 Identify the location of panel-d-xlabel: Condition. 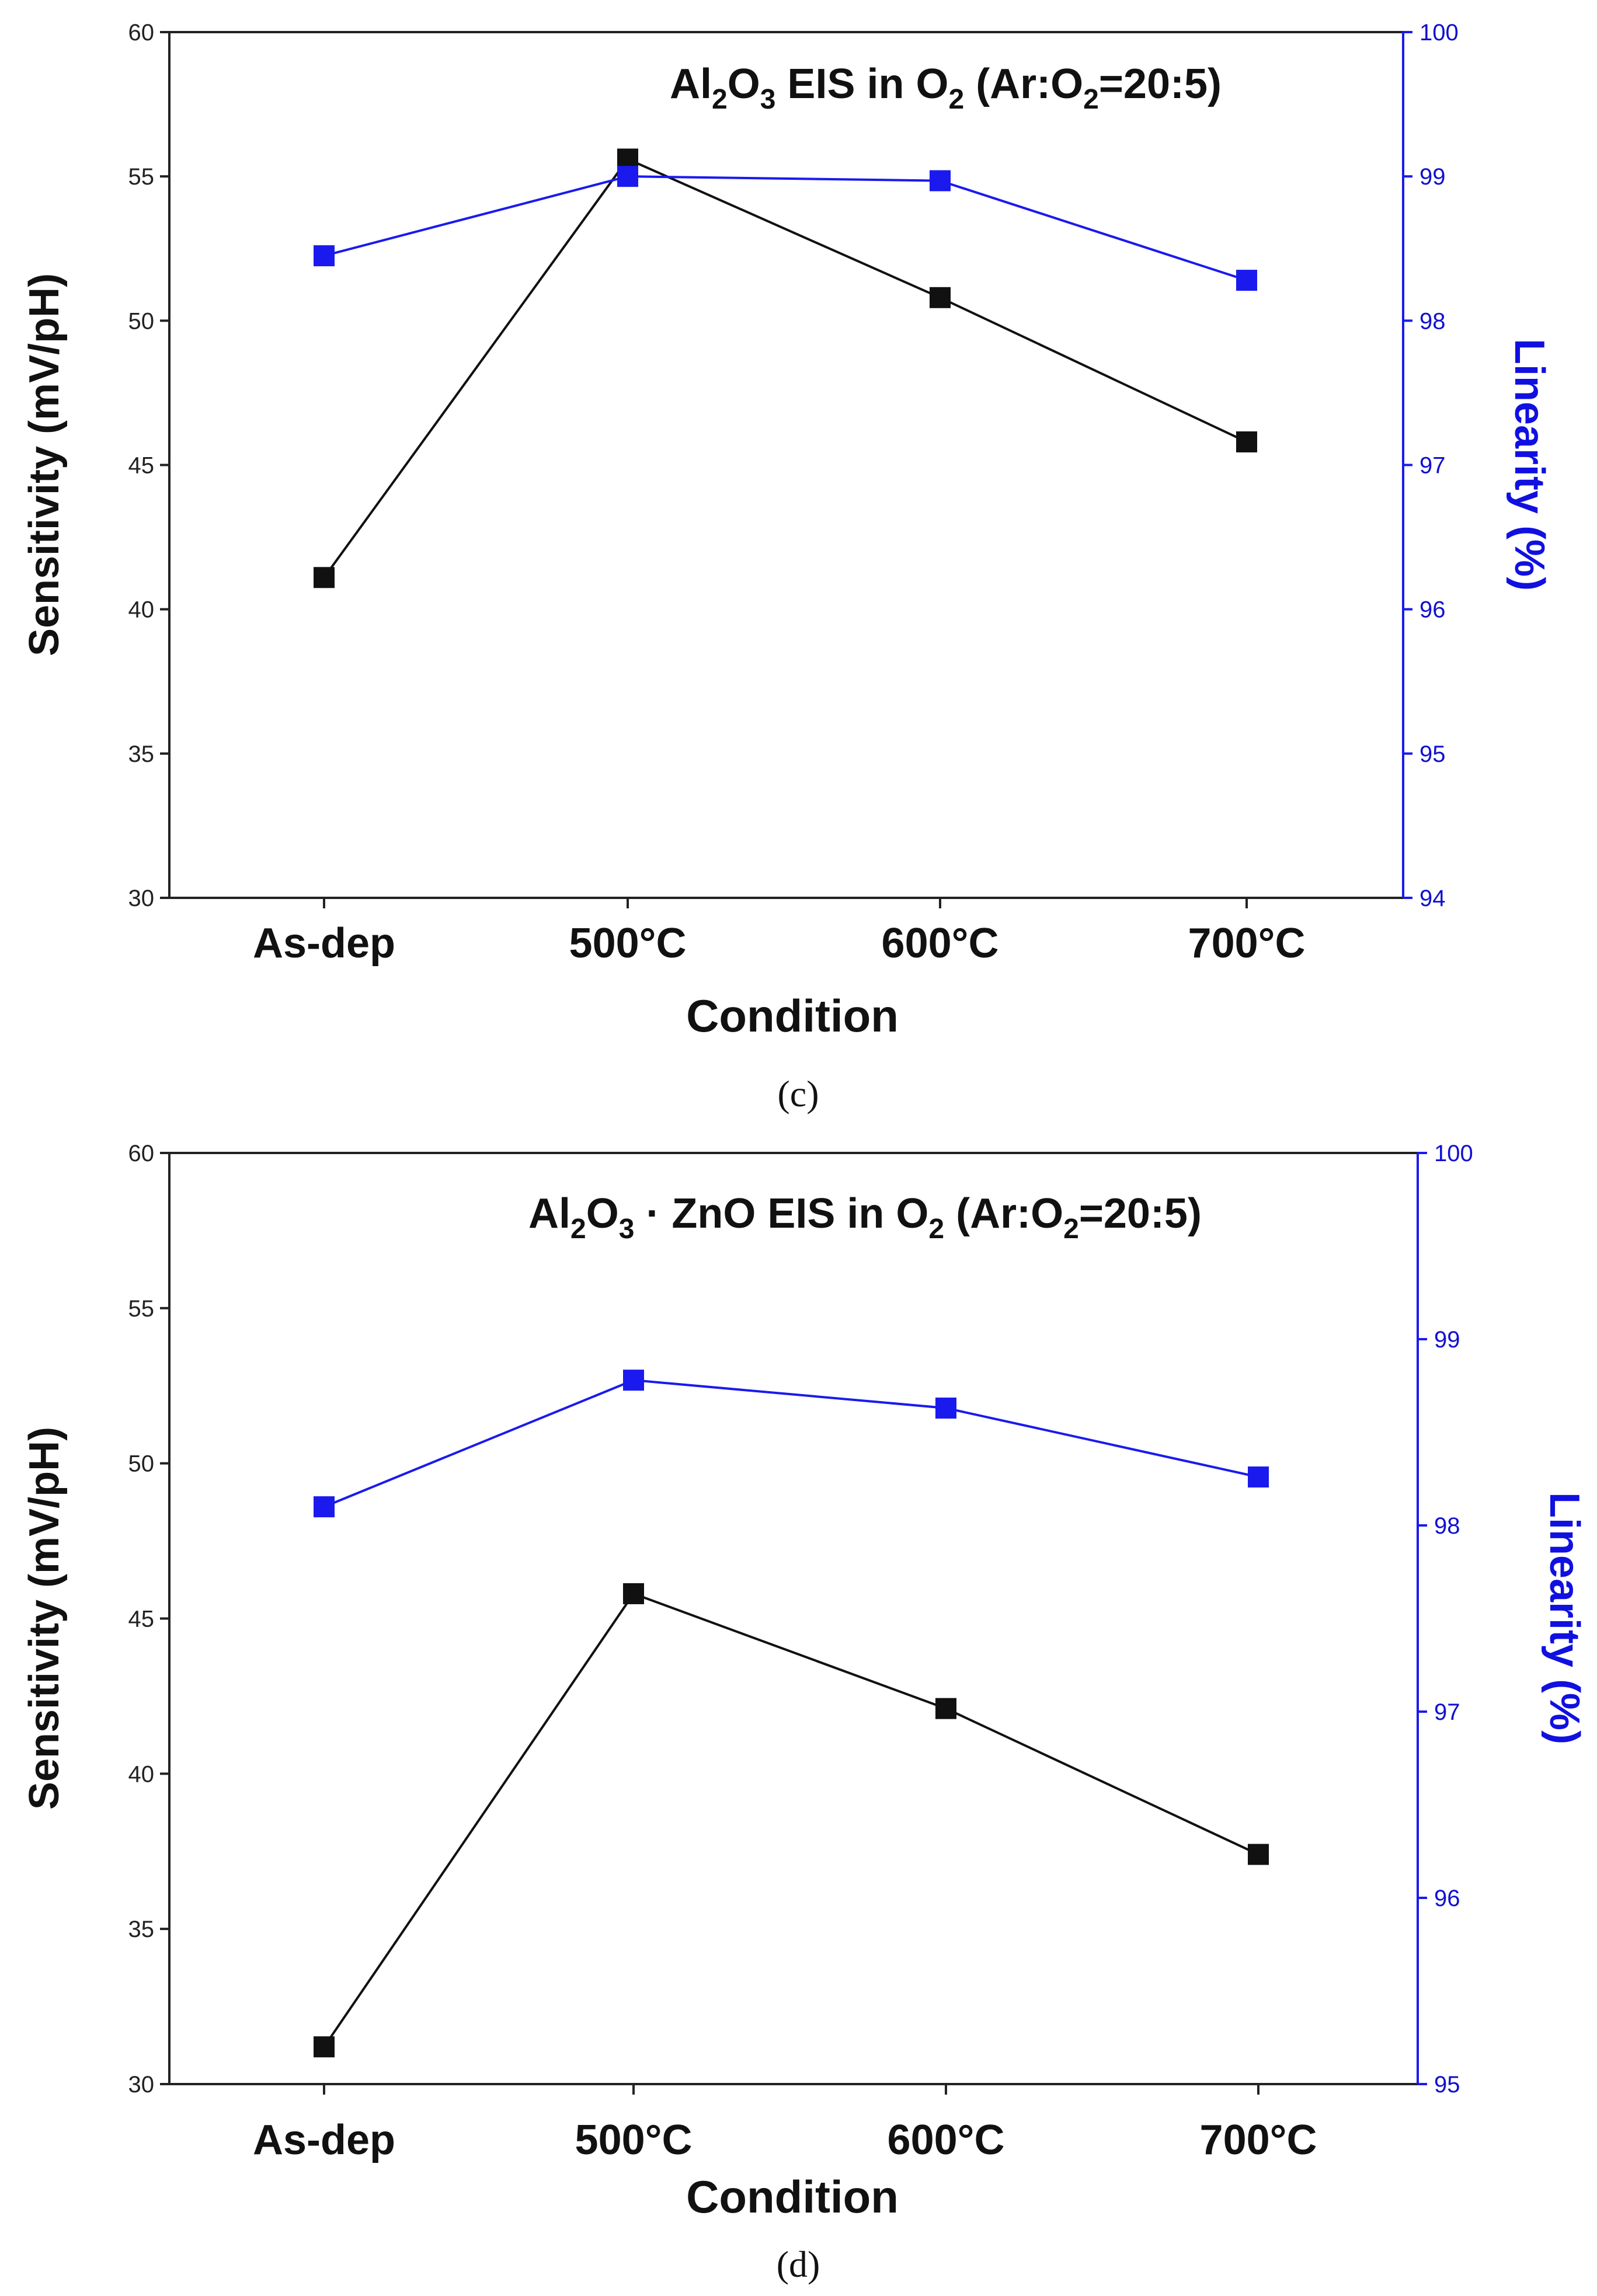
(792, 2197).